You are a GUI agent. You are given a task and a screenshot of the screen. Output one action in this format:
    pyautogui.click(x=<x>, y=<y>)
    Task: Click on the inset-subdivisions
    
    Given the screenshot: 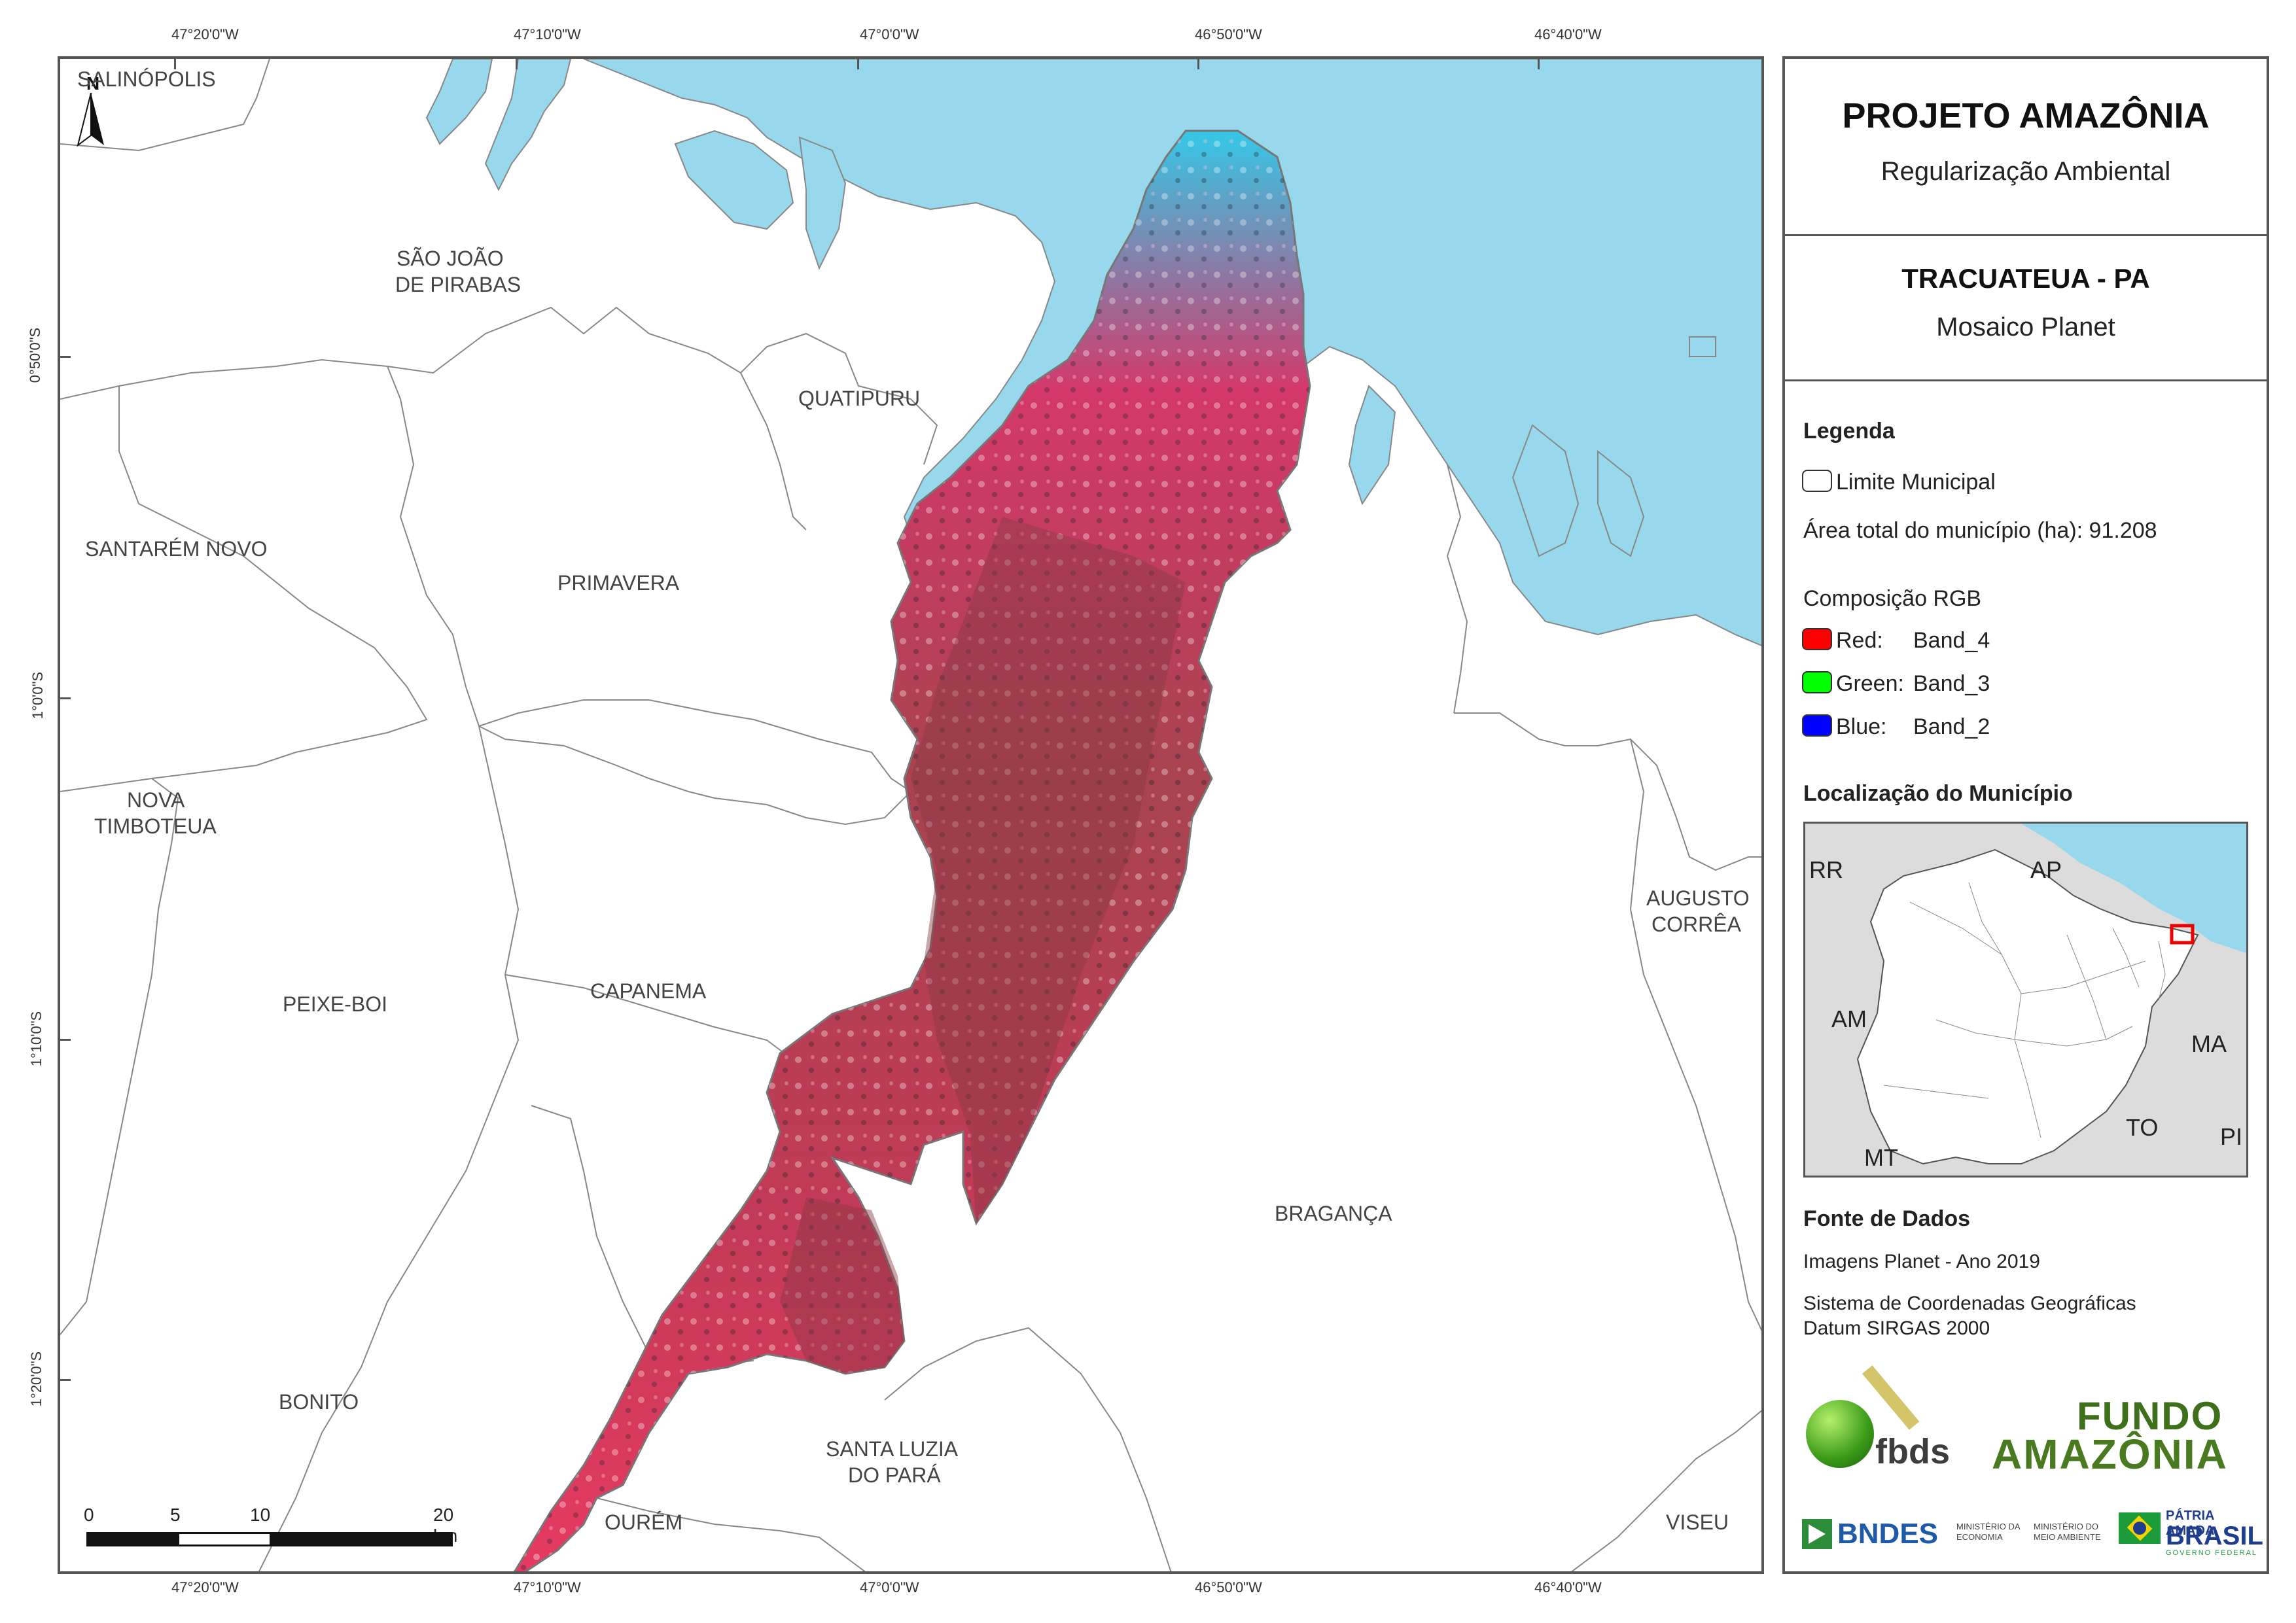 What is the action you would take?
    pyautogui.click(x=2024, y=1010)
    